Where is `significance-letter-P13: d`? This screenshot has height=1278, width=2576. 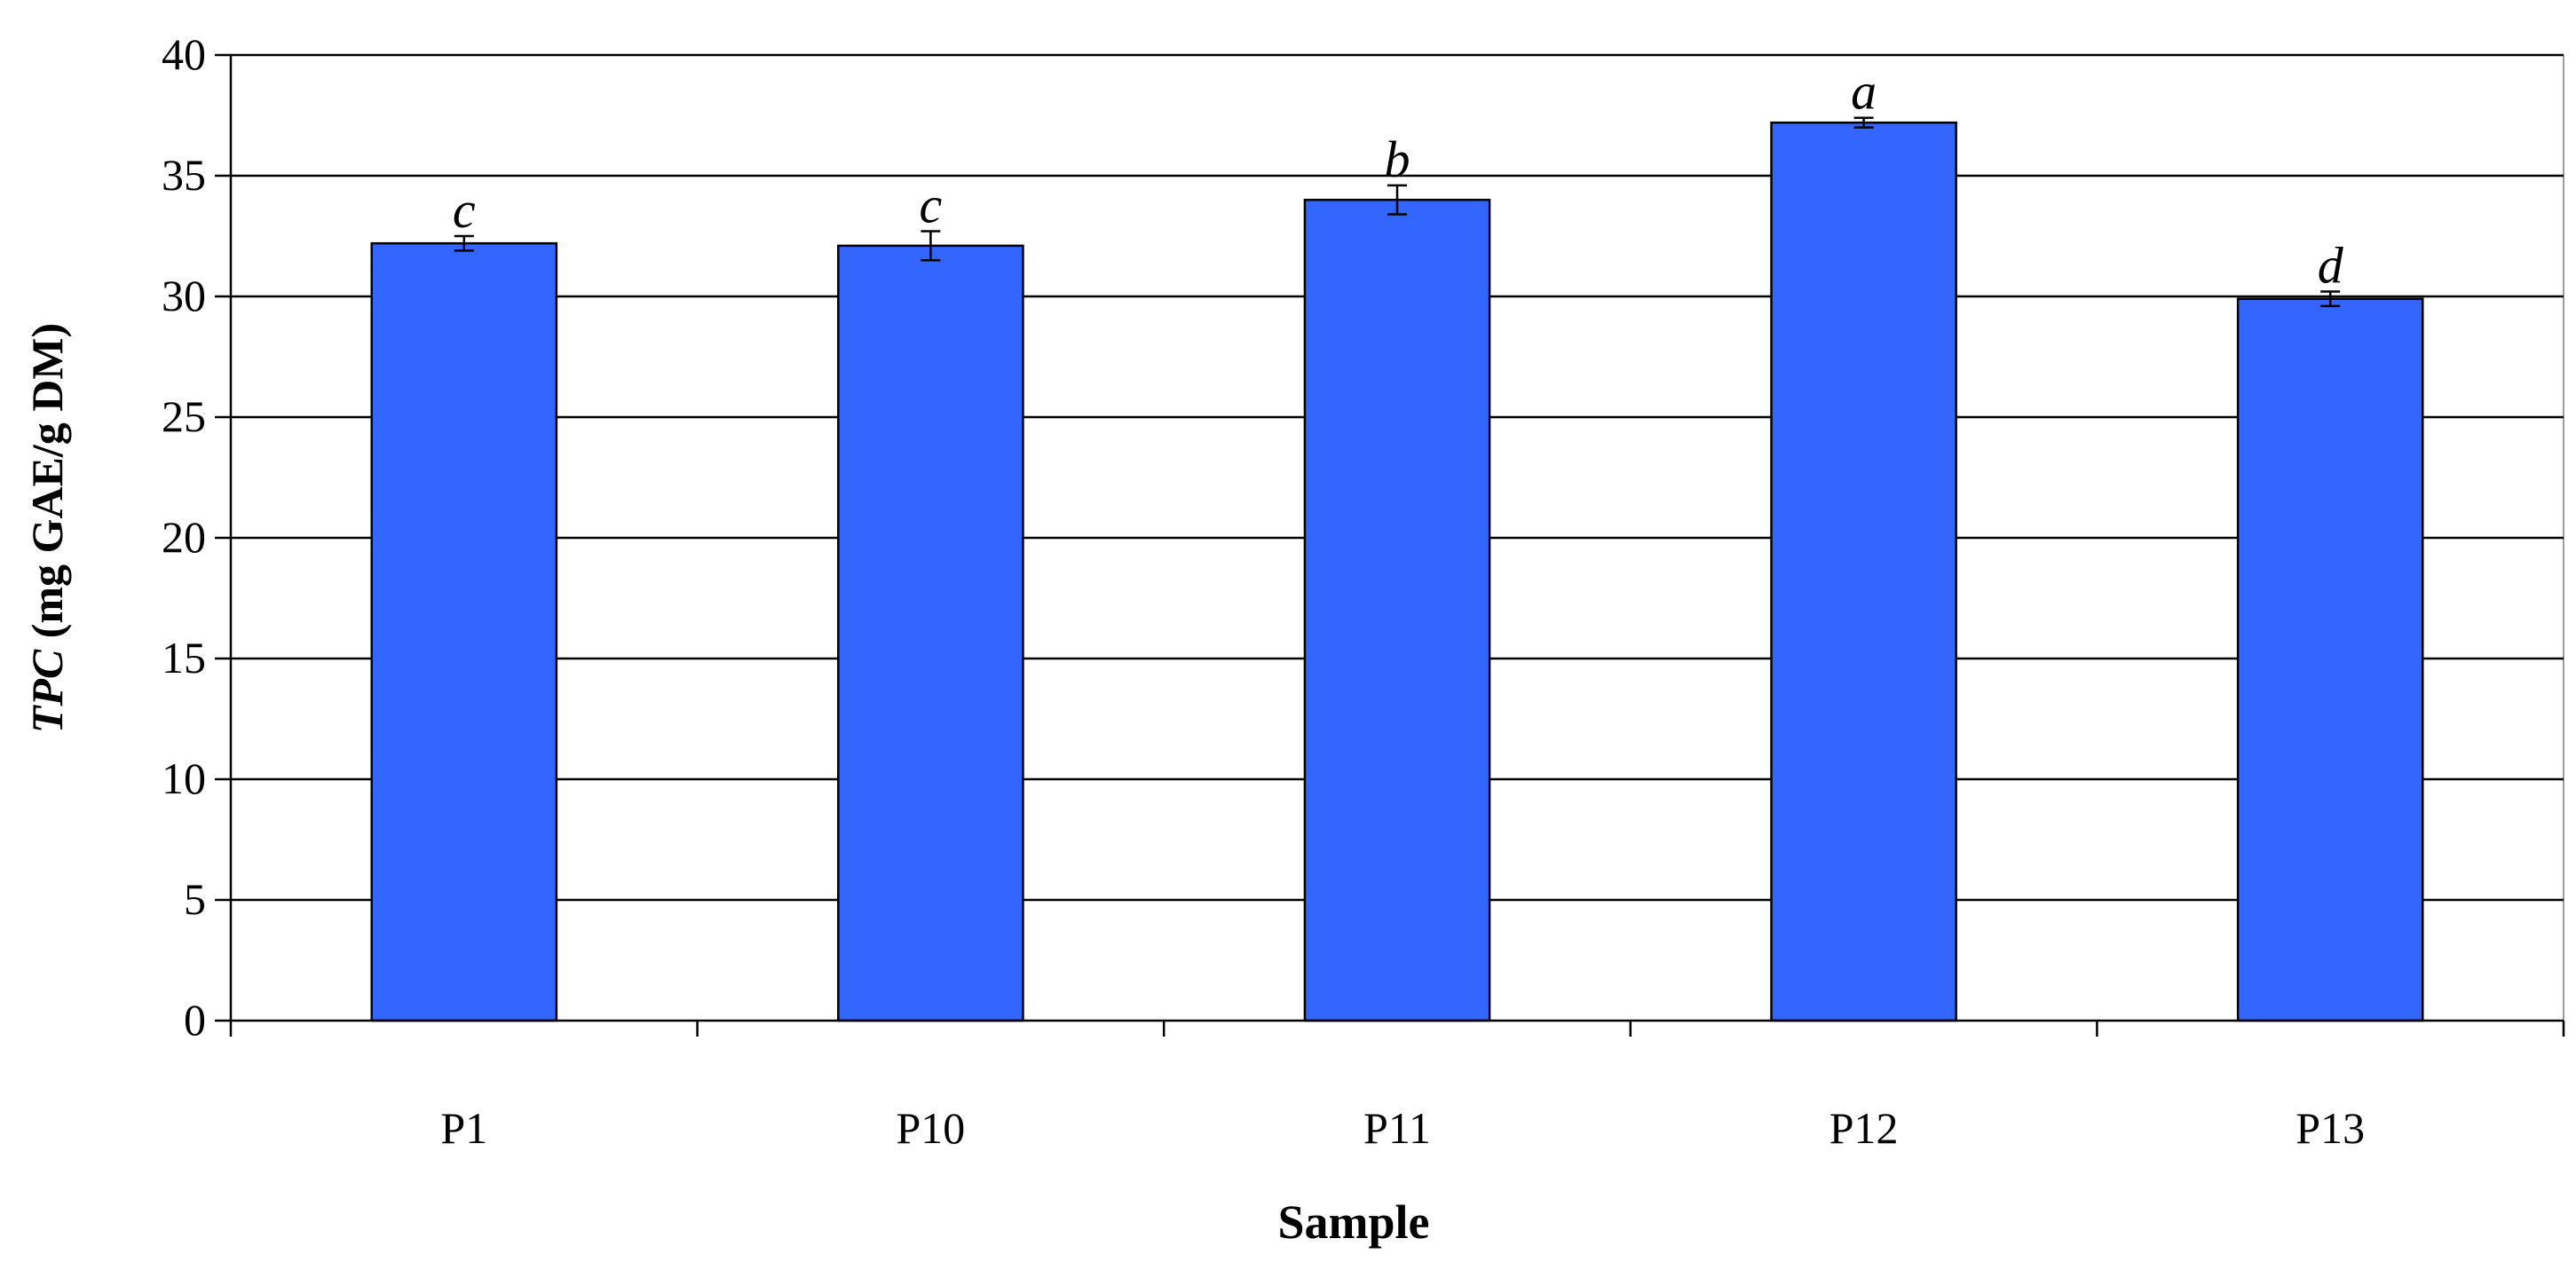
significance-letter-P13: d is located at coordinates (2331, 266).